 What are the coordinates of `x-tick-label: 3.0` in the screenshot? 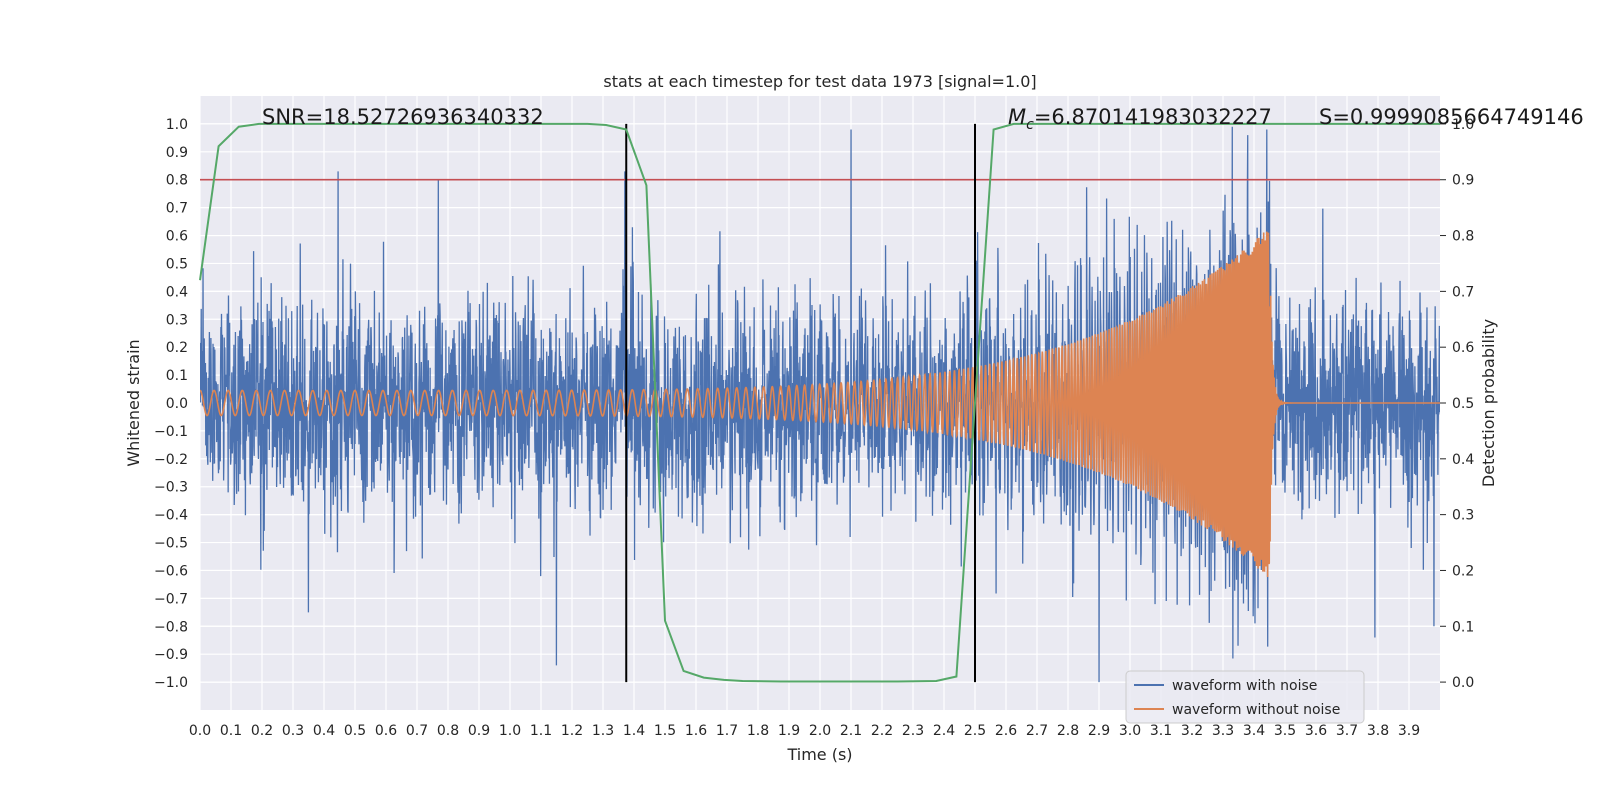 It's located at (1130, 731).